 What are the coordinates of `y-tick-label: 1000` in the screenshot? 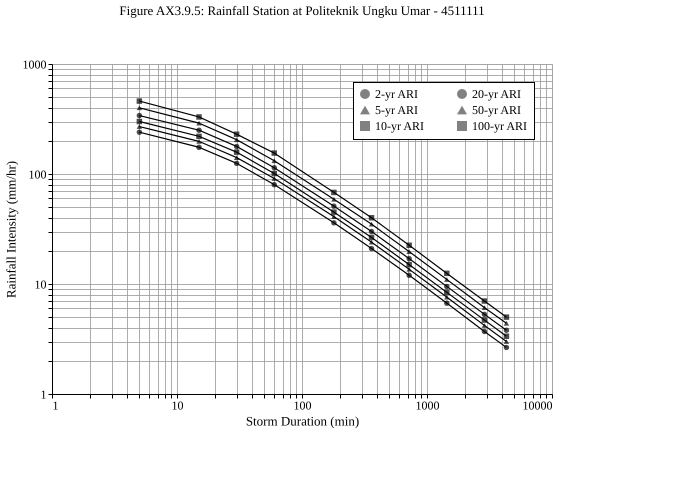 It's located at (34, 65).